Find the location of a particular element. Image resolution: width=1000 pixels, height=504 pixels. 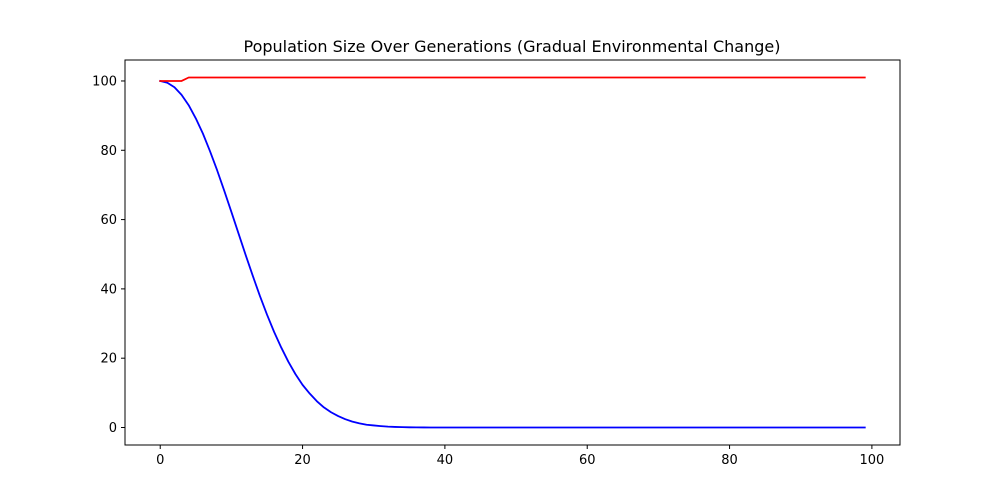

y-axis: 0 20 40 60 80 100 is located at coordinates (108, 255).